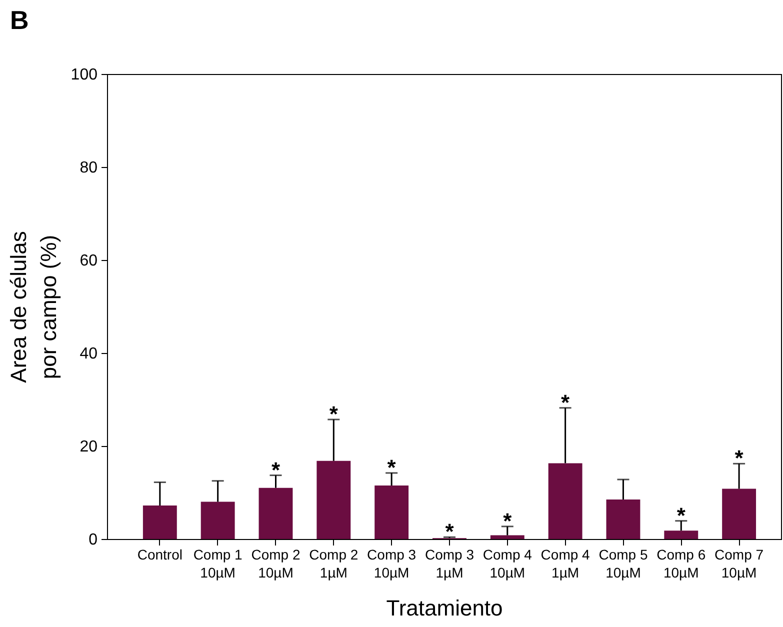 Image resolution: width=783 pixels, height=627 pixels. Describe the element at coordinates (507, 563) in the screenshot. I see `x-tick-label: Comp 4 10µM` at that location.